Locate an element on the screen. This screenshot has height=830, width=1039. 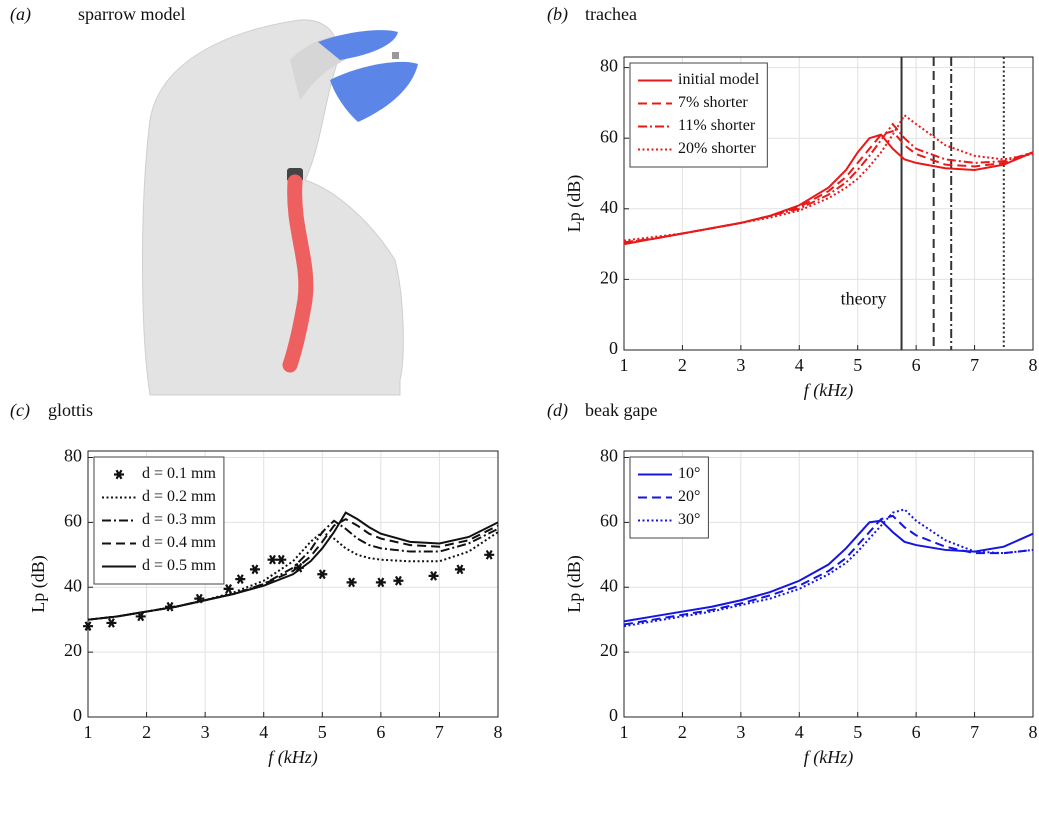
legend-label: 20% shorter is located at coordinates (717, 148).